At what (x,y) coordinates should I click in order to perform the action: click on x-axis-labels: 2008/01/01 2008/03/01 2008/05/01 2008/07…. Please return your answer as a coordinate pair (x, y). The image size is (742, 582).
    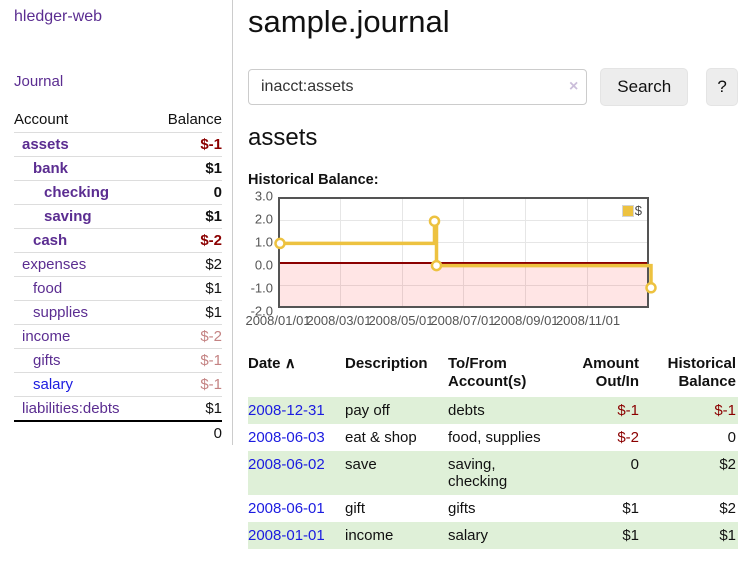
    Looking at the image, I should click on (447, 321).